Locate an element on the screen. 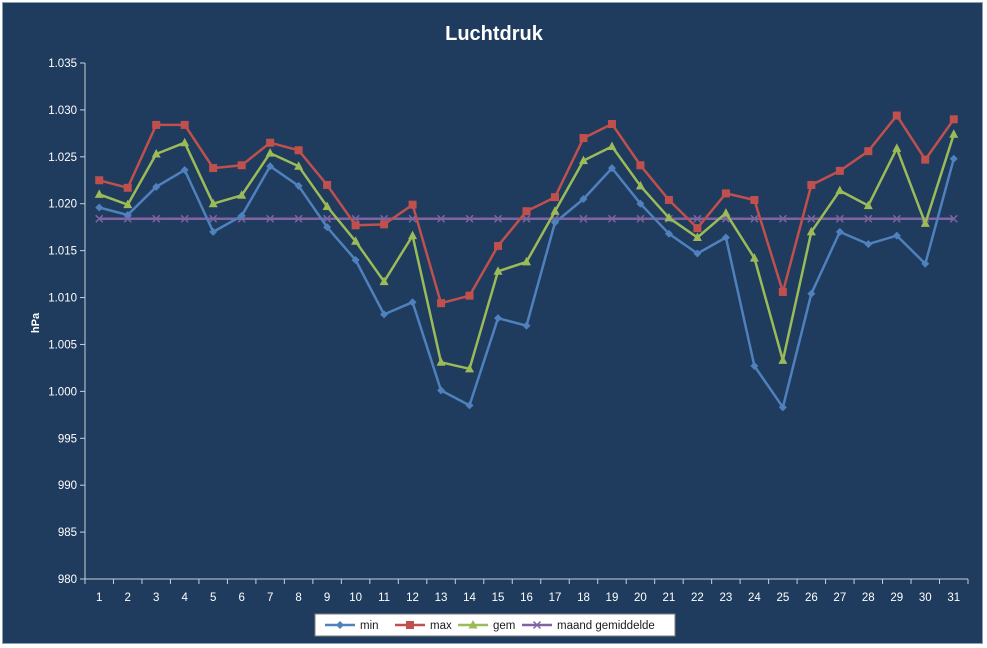  x-tick-label: 28 is located at coordinates (868, 598).